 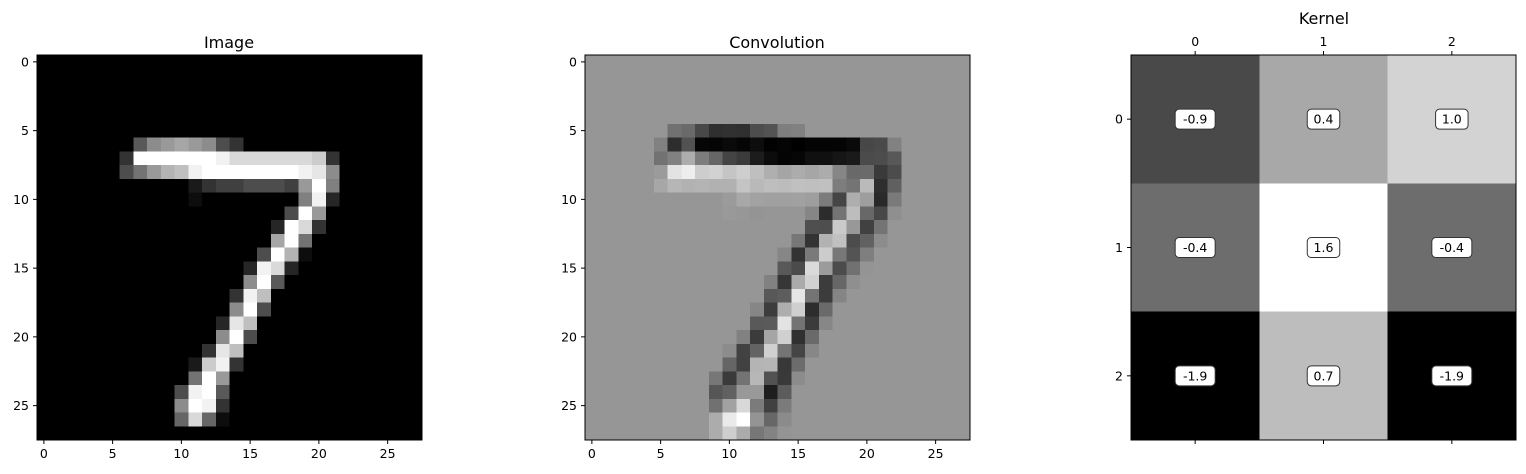 I want to click on x-tick-label: 10, so click(x=181, y=453).